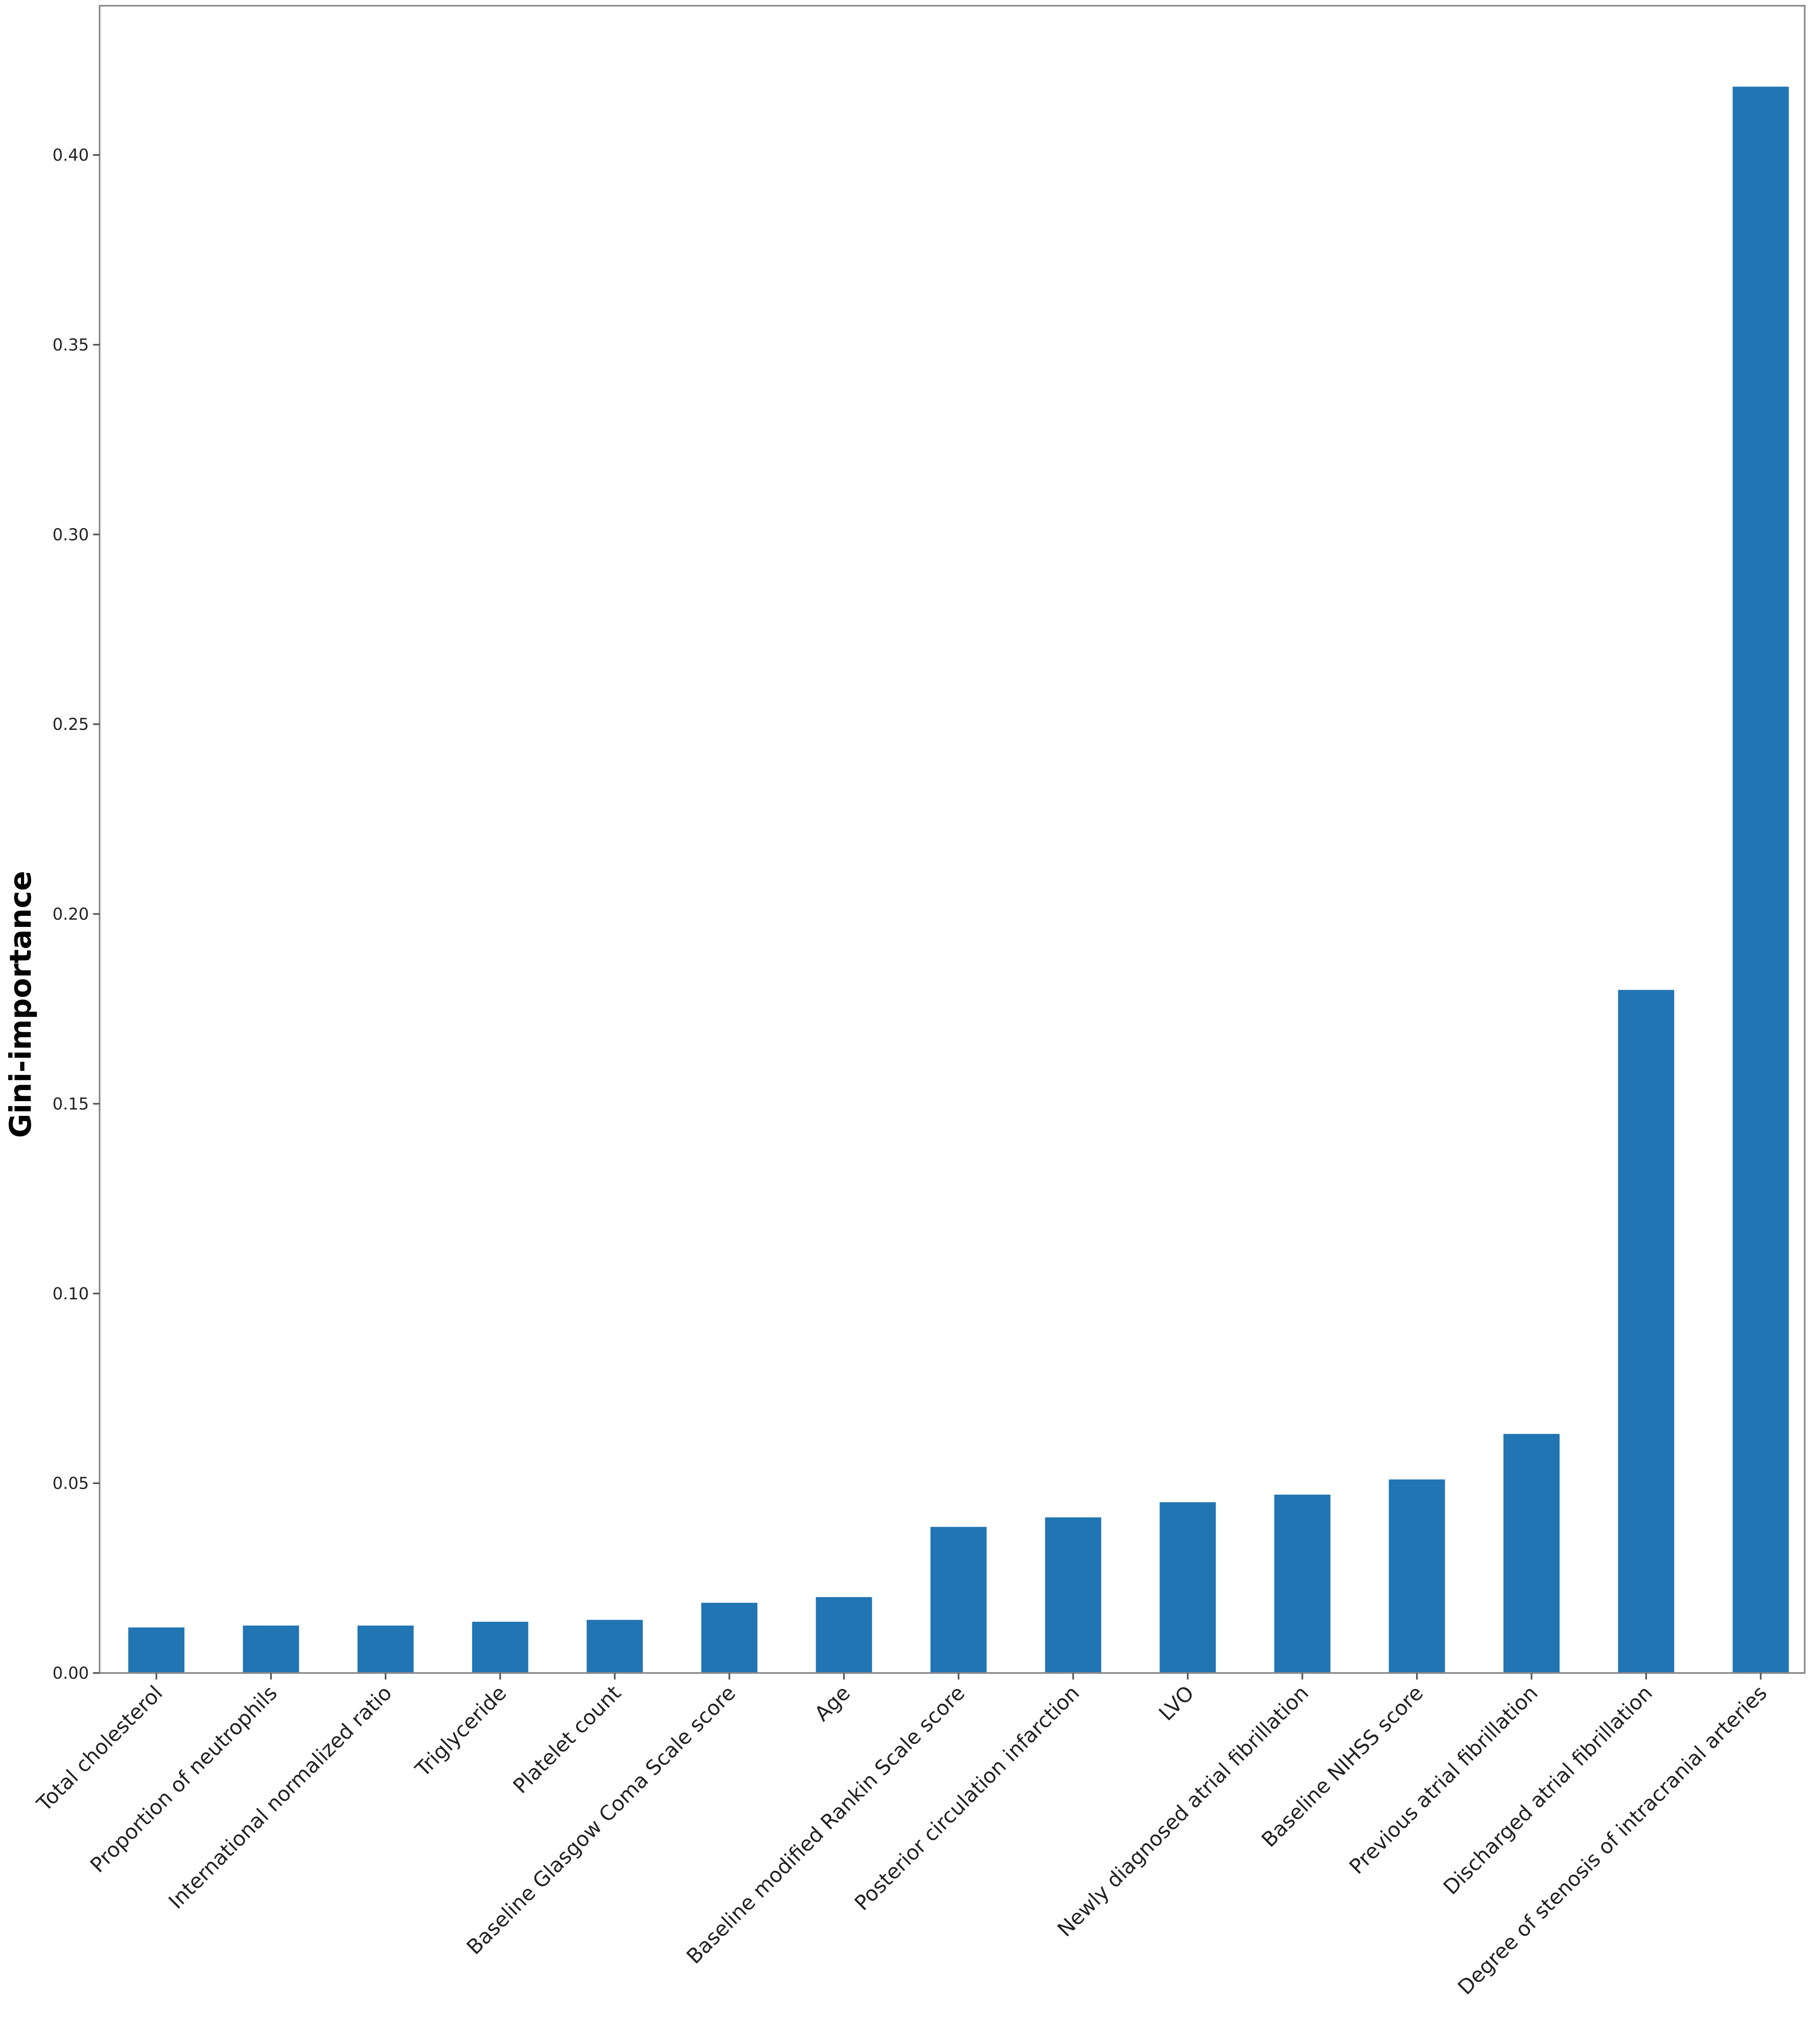 The height and width of the screenshot is (2044, 1817). What do you see at coordinates (70, 1483) in the screenshot?
I see `y-tick-label: 0.05` at bounding box center [70, 1483].